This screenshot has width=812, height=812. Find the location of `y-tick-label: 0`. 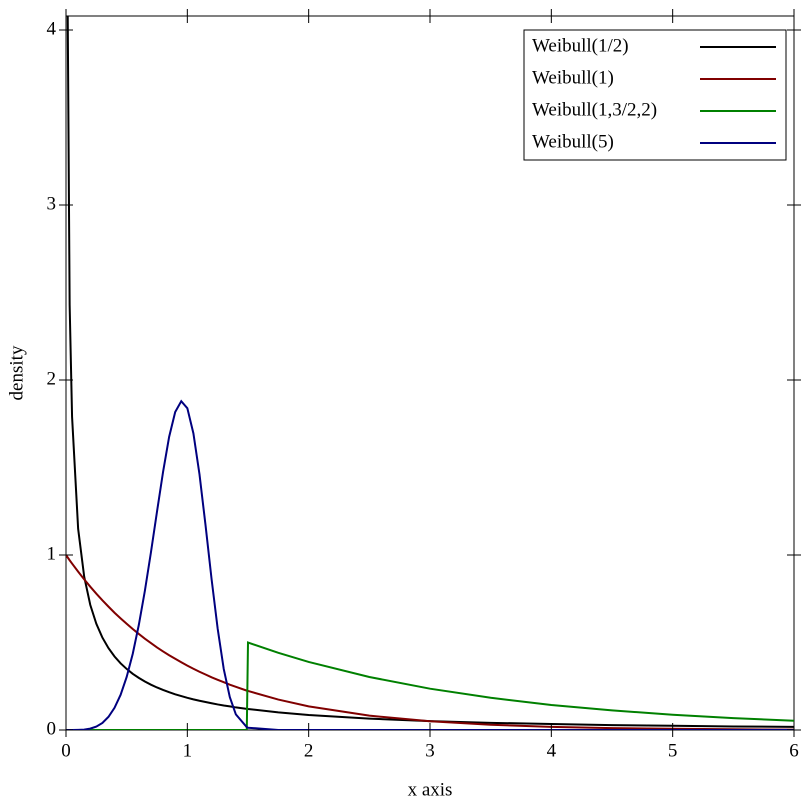

y-tick-label: 0 is located at coordinates (52, 728).